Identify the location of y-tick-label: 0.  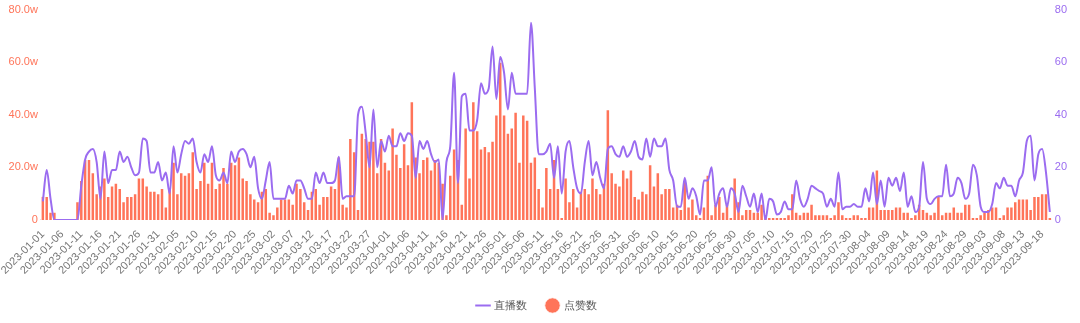
(34, 218).